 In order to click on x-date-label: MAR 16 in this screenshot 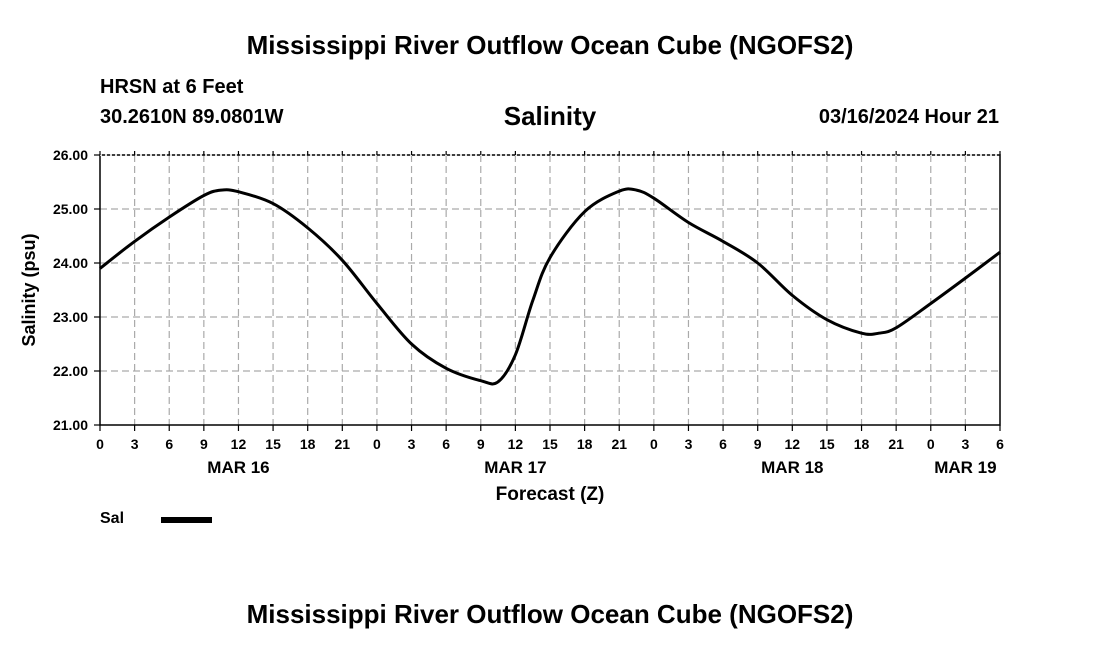, I will do `click(238, 467)`.